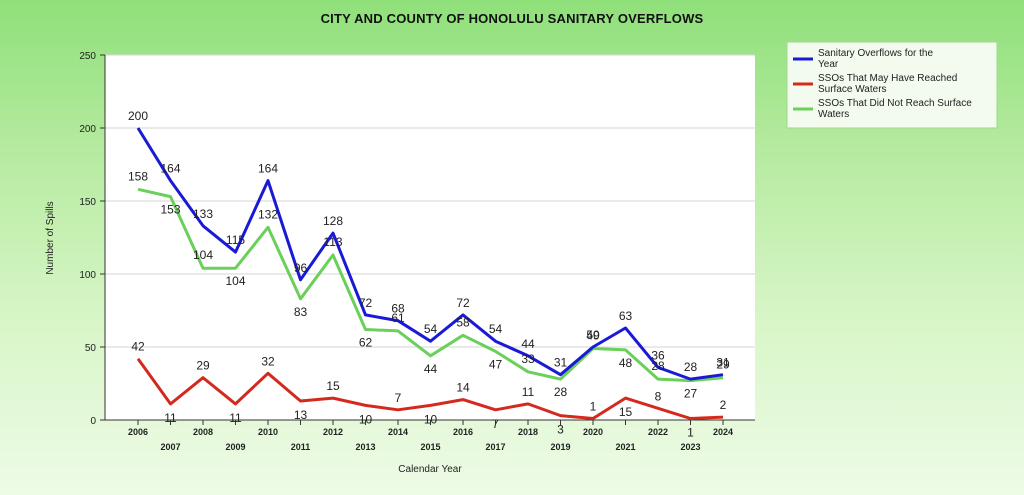 This screenshot has height=495, width=1024. I want to click on data-label-s1-16: 8, so click(658, 396).